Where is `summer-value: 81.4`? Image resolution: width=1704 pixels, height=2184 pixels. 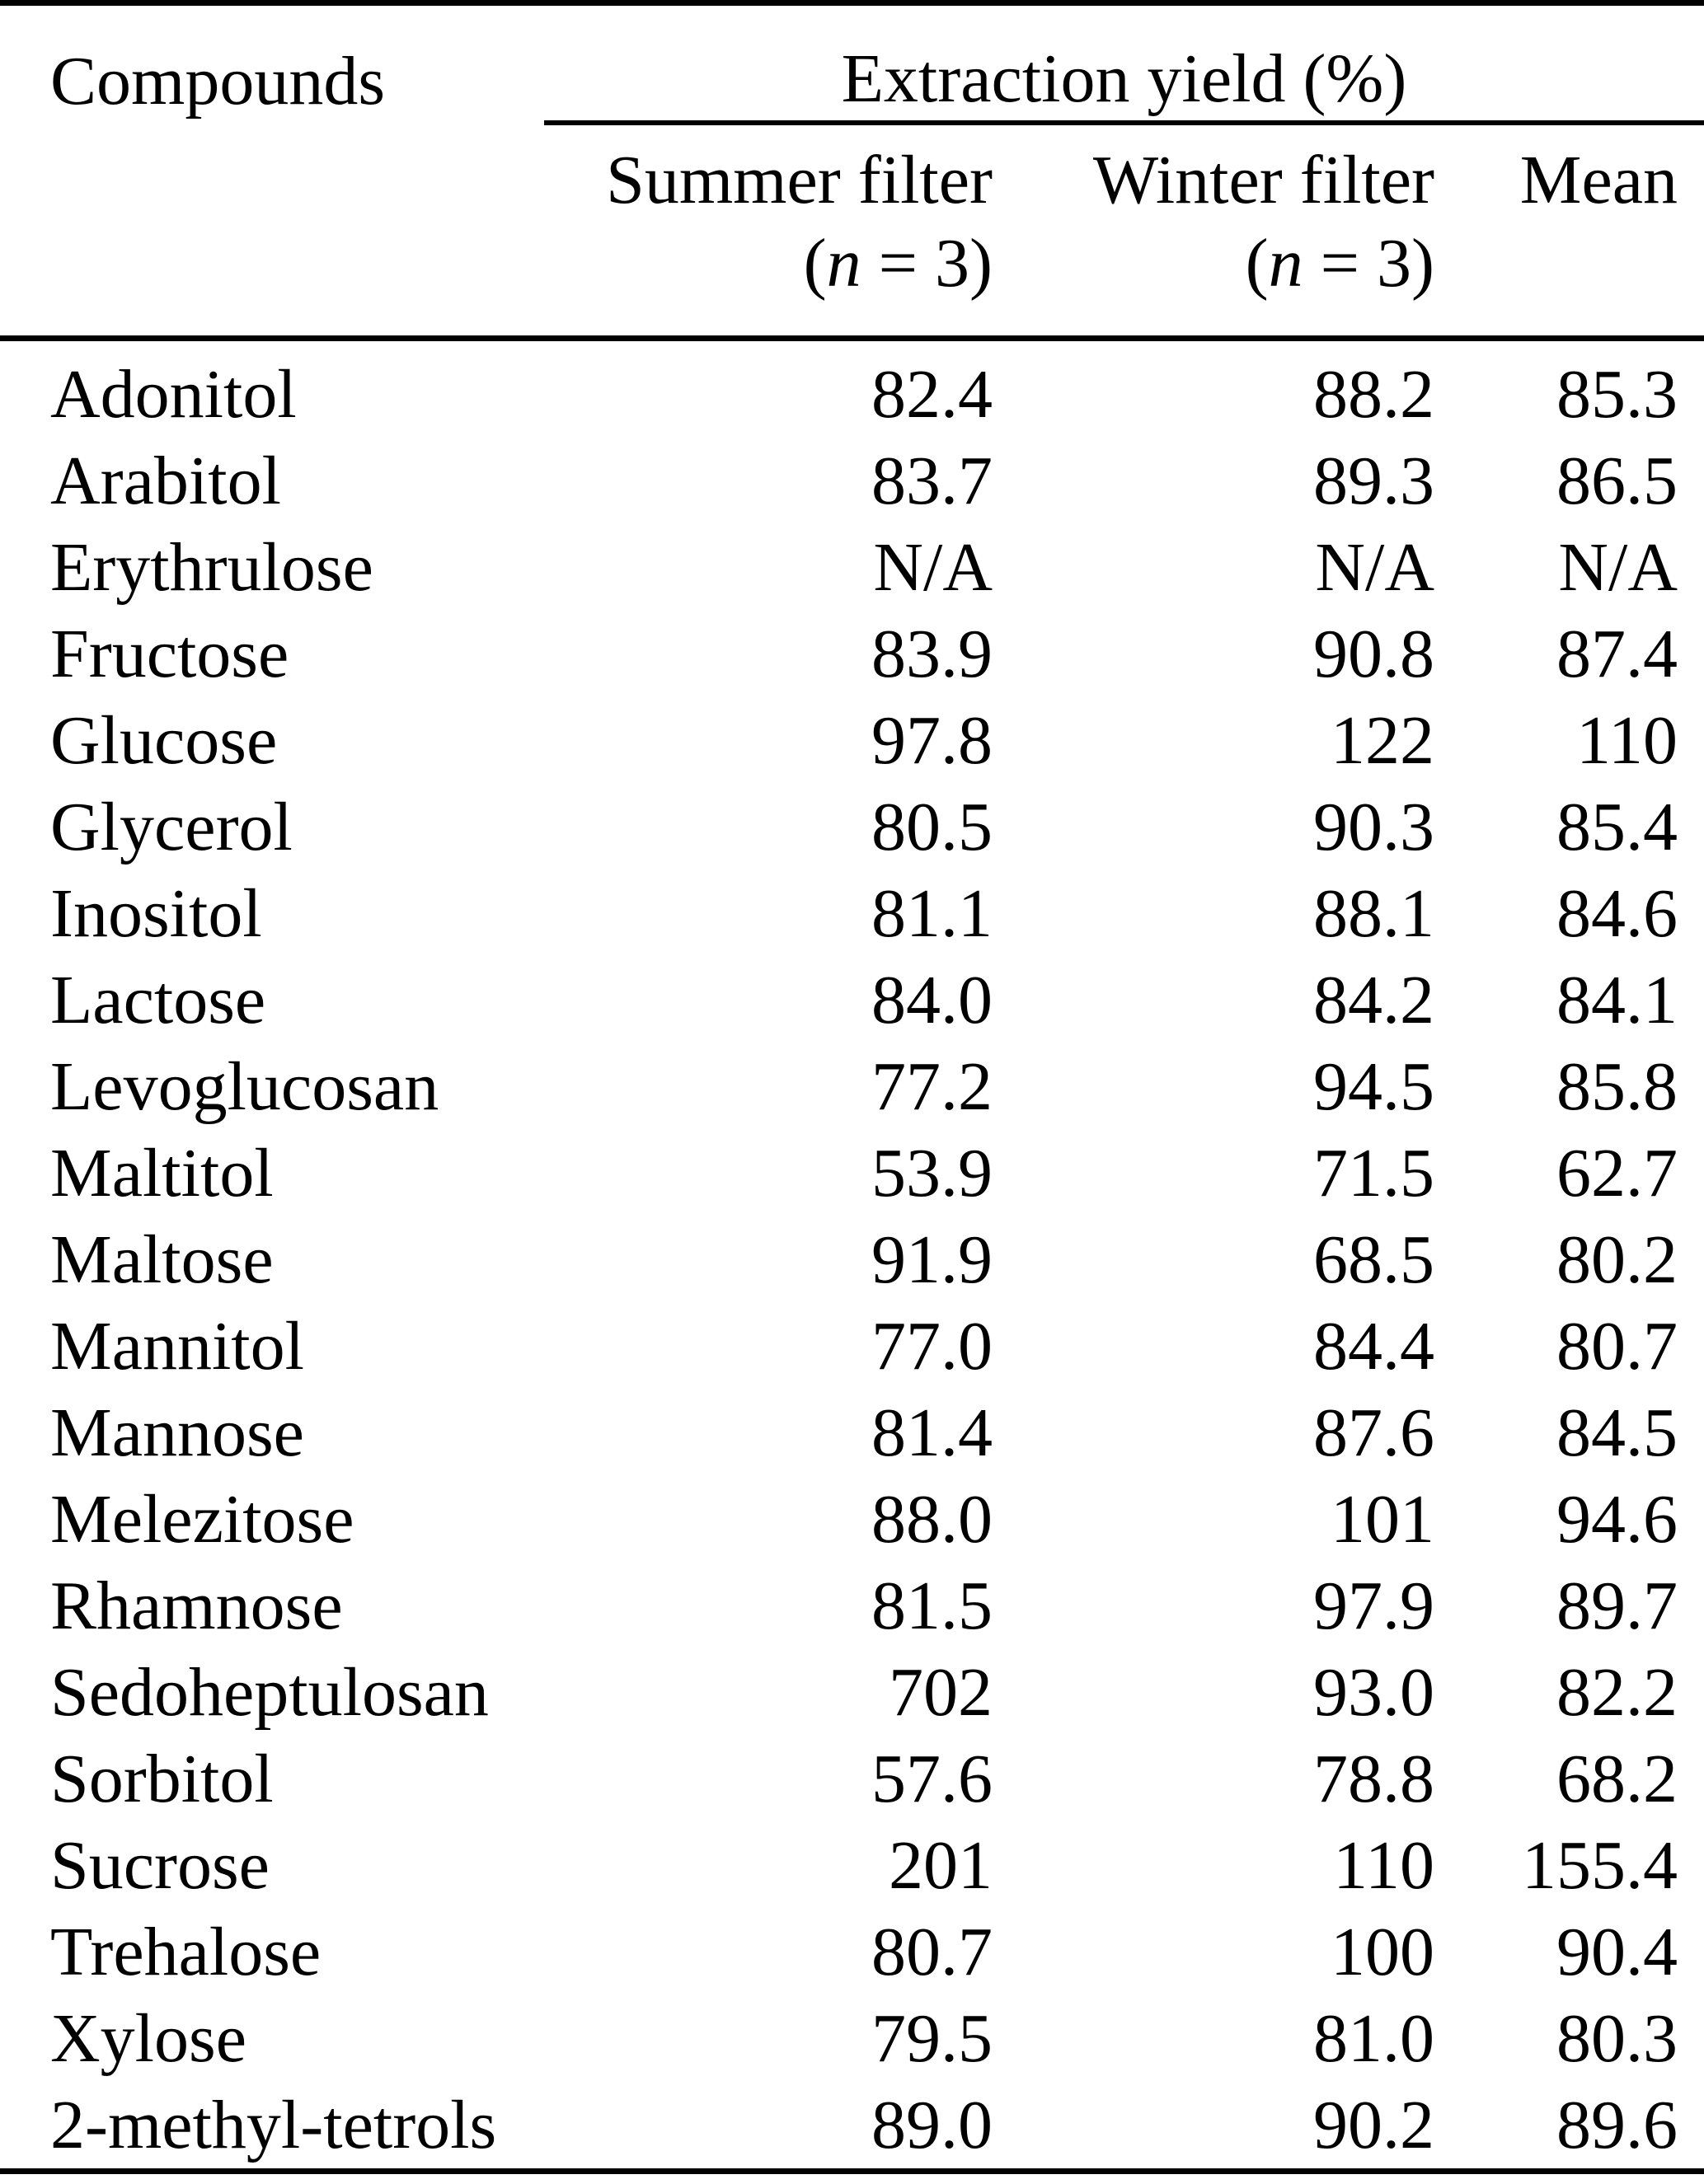 summer-value: 81.4 is located at coordinates (932, 1432).